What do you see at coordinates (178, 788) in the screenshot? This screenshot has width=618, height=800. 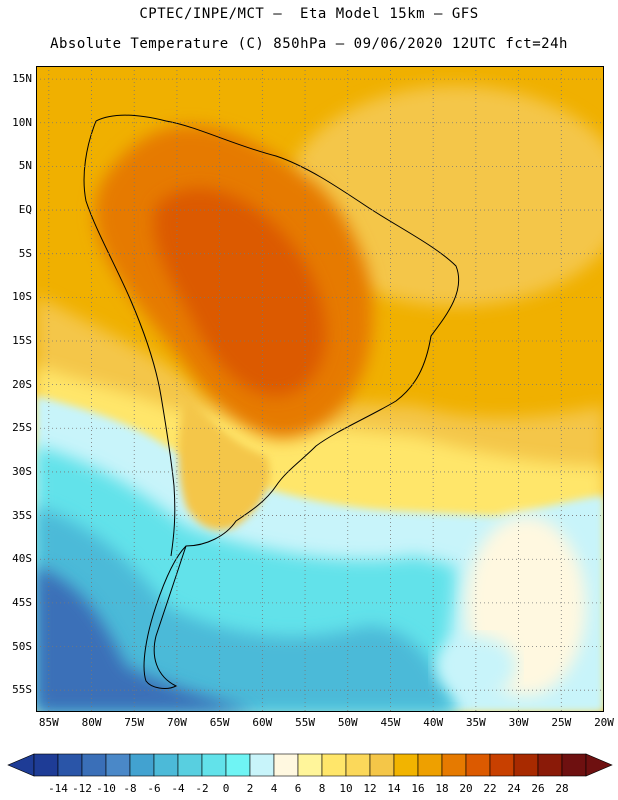 I see `colorbar-tick-label: -4` at bounding box center [178, 788].